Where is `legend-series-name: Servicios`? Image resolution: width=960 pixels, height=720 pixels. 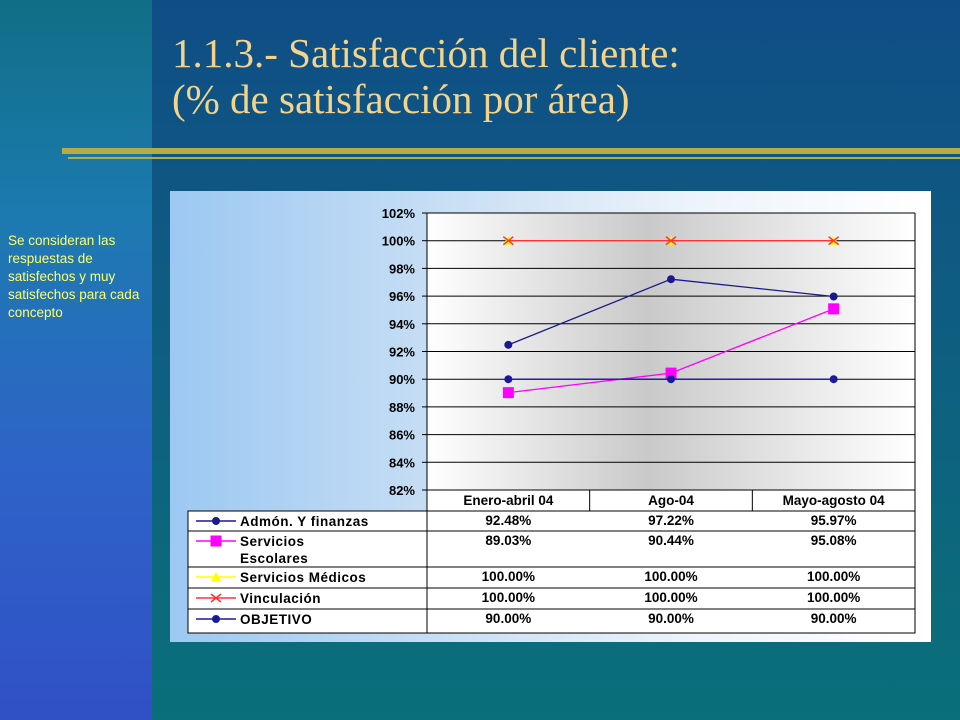
legend-series-name: Servicios is located at coordinates (272, 541).